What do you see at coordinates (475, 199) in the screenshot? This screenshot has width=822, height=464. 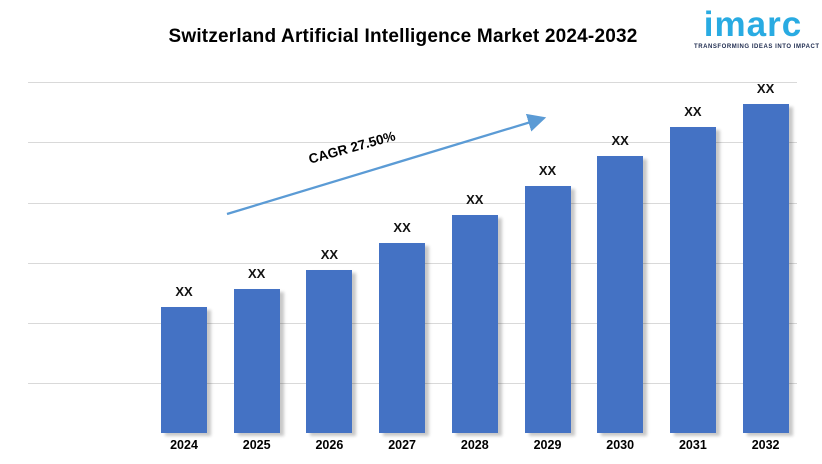 I see `bar-value-label-2028: XX` at bounding box center [475, 199].